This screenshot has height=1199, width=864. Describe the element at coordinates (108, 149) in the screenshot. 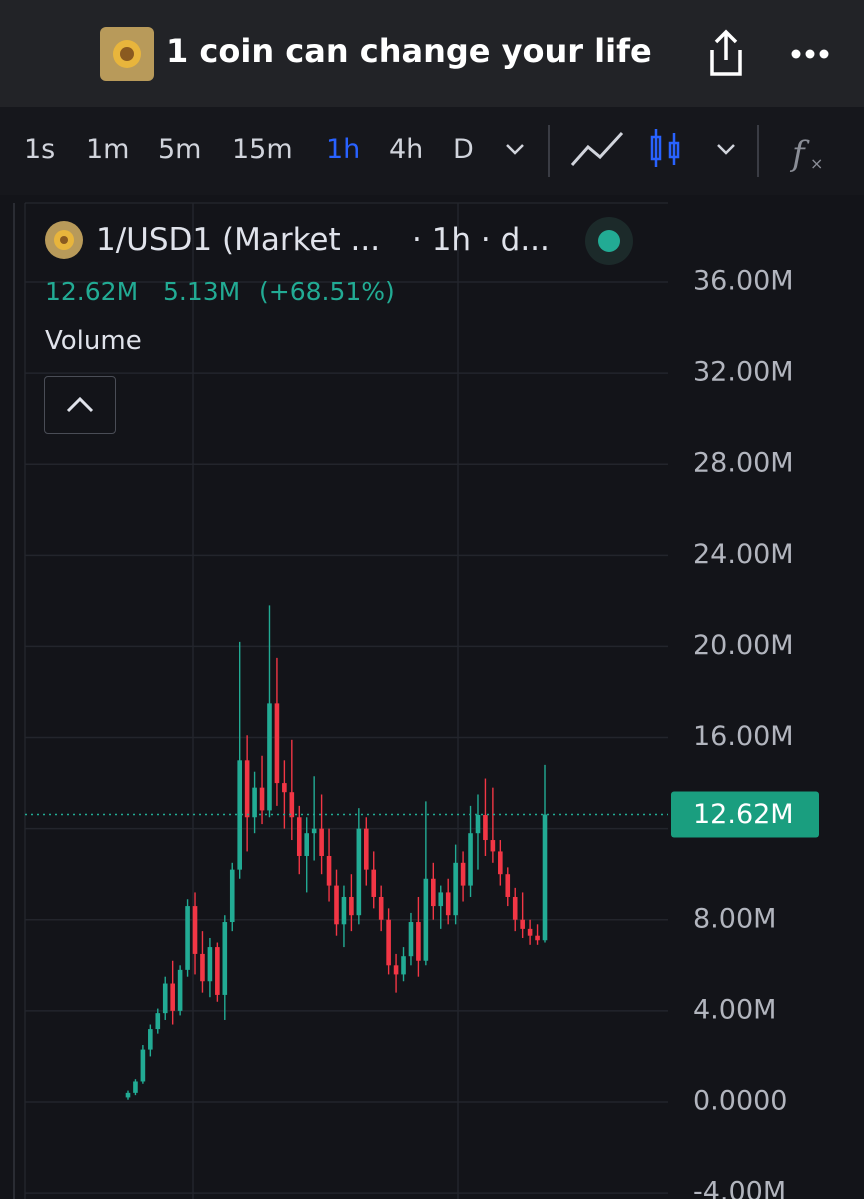

I see `timeframe-tab: 1m` at that location.